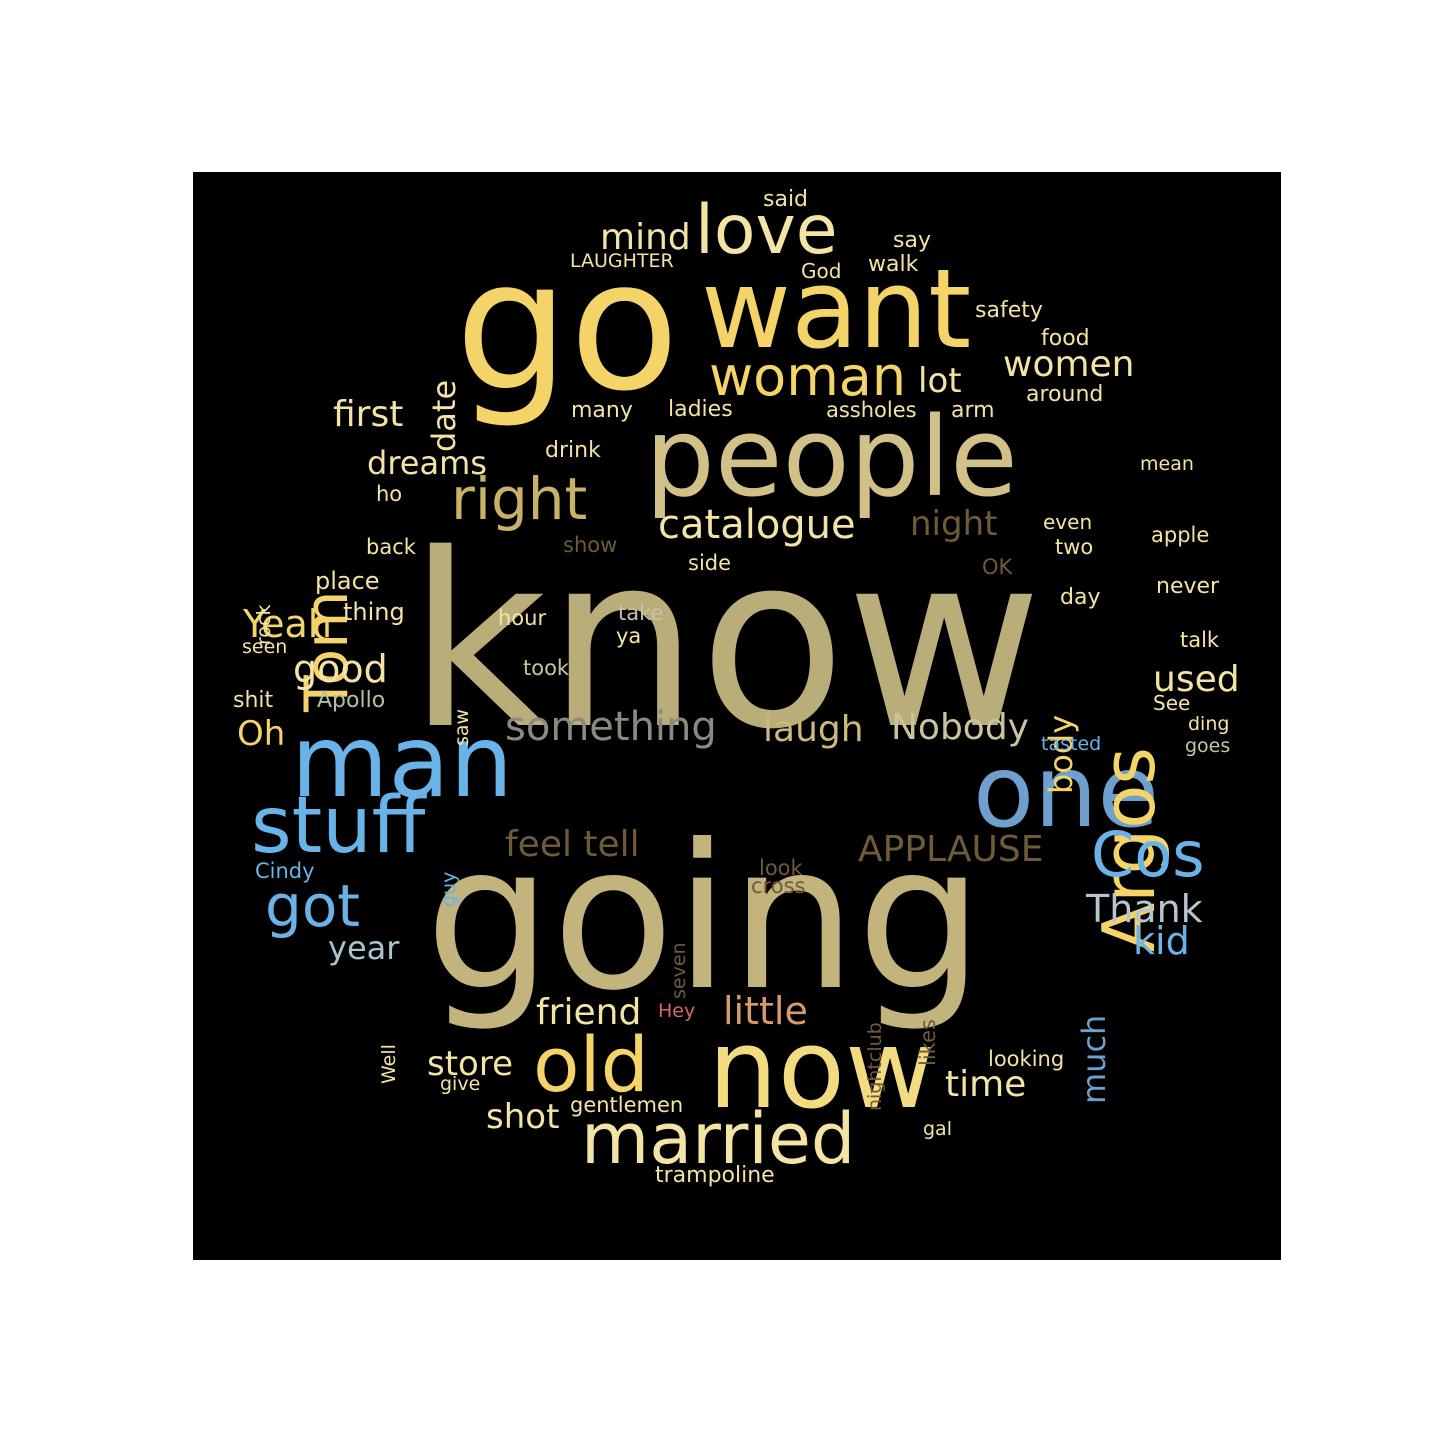  Describe the element at coordinates (1209, 724) in the screenshot. I see `word-ding: ding` at that location.